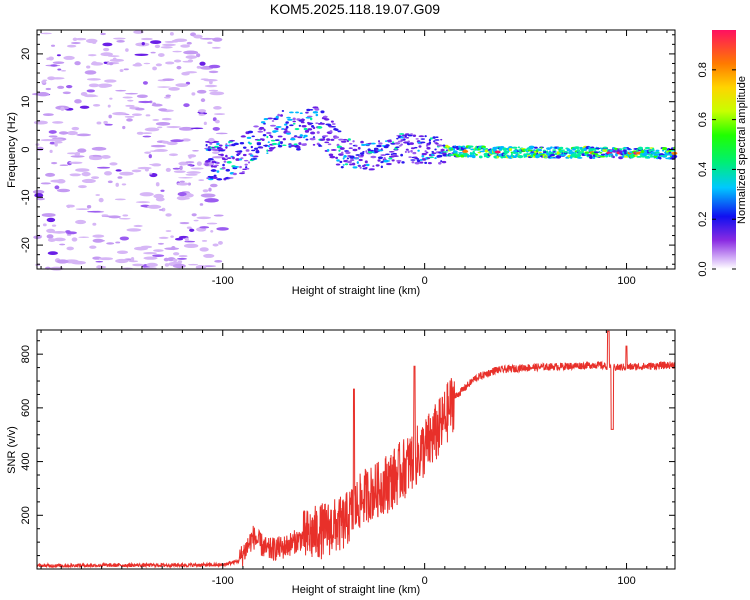 The image size is (750, 600). I want to click on snr-xlabel: Height of straight line (km), so click(356, 590).